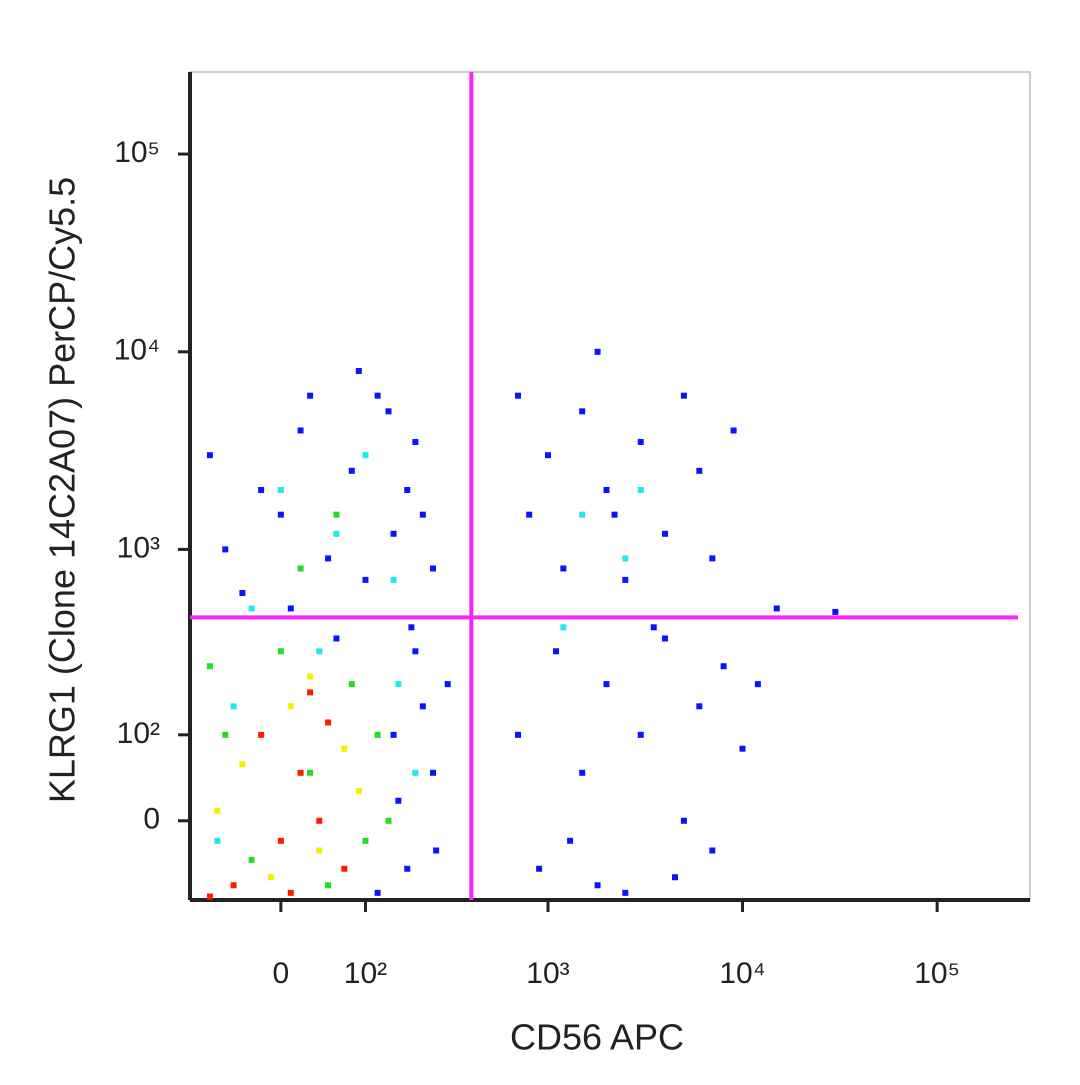 The image size is (1080, 1085). Describe the element at coordinates (742, 973) in the screenshot. I see `x-tick-label: 10⁴` at that location.